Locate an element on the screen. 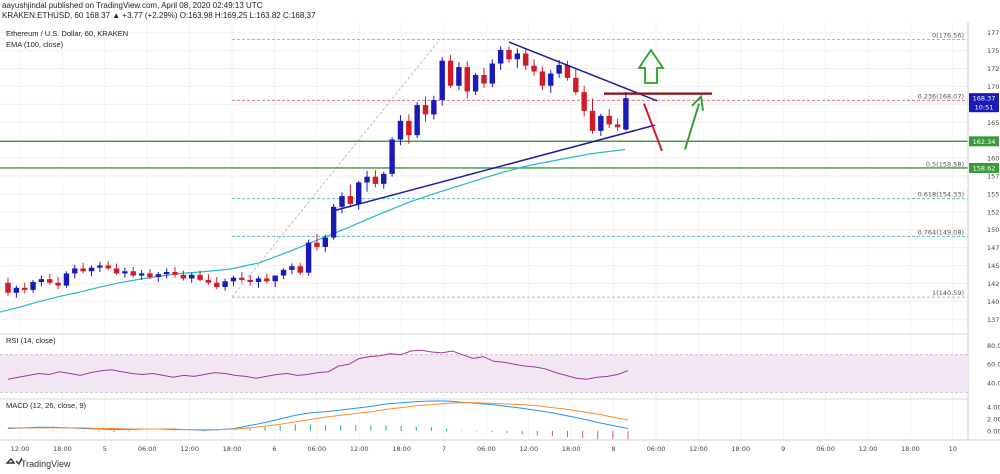 The width and height of the screenshot is (1000, 474). macd-tick-label: 4.00 is located at coordinates (993, 407).